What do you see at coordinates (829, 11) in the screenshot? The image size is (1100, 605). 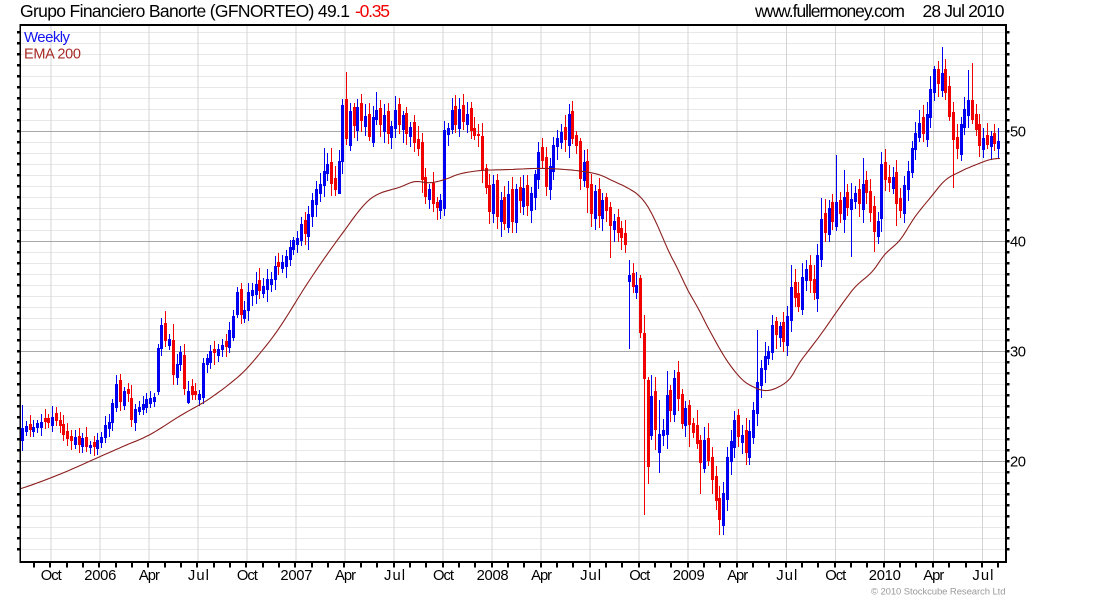 I see `svg-text: www.fullermoney.com` at bounding box center [829, 11].